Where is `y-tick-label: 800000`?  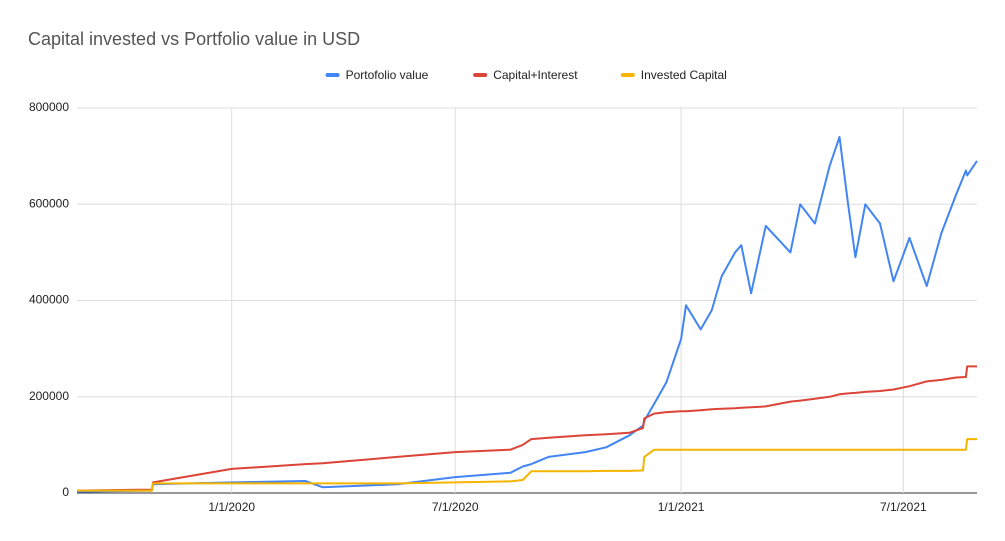 y-tick-label: 800000 is located at coordinates (49, 107).